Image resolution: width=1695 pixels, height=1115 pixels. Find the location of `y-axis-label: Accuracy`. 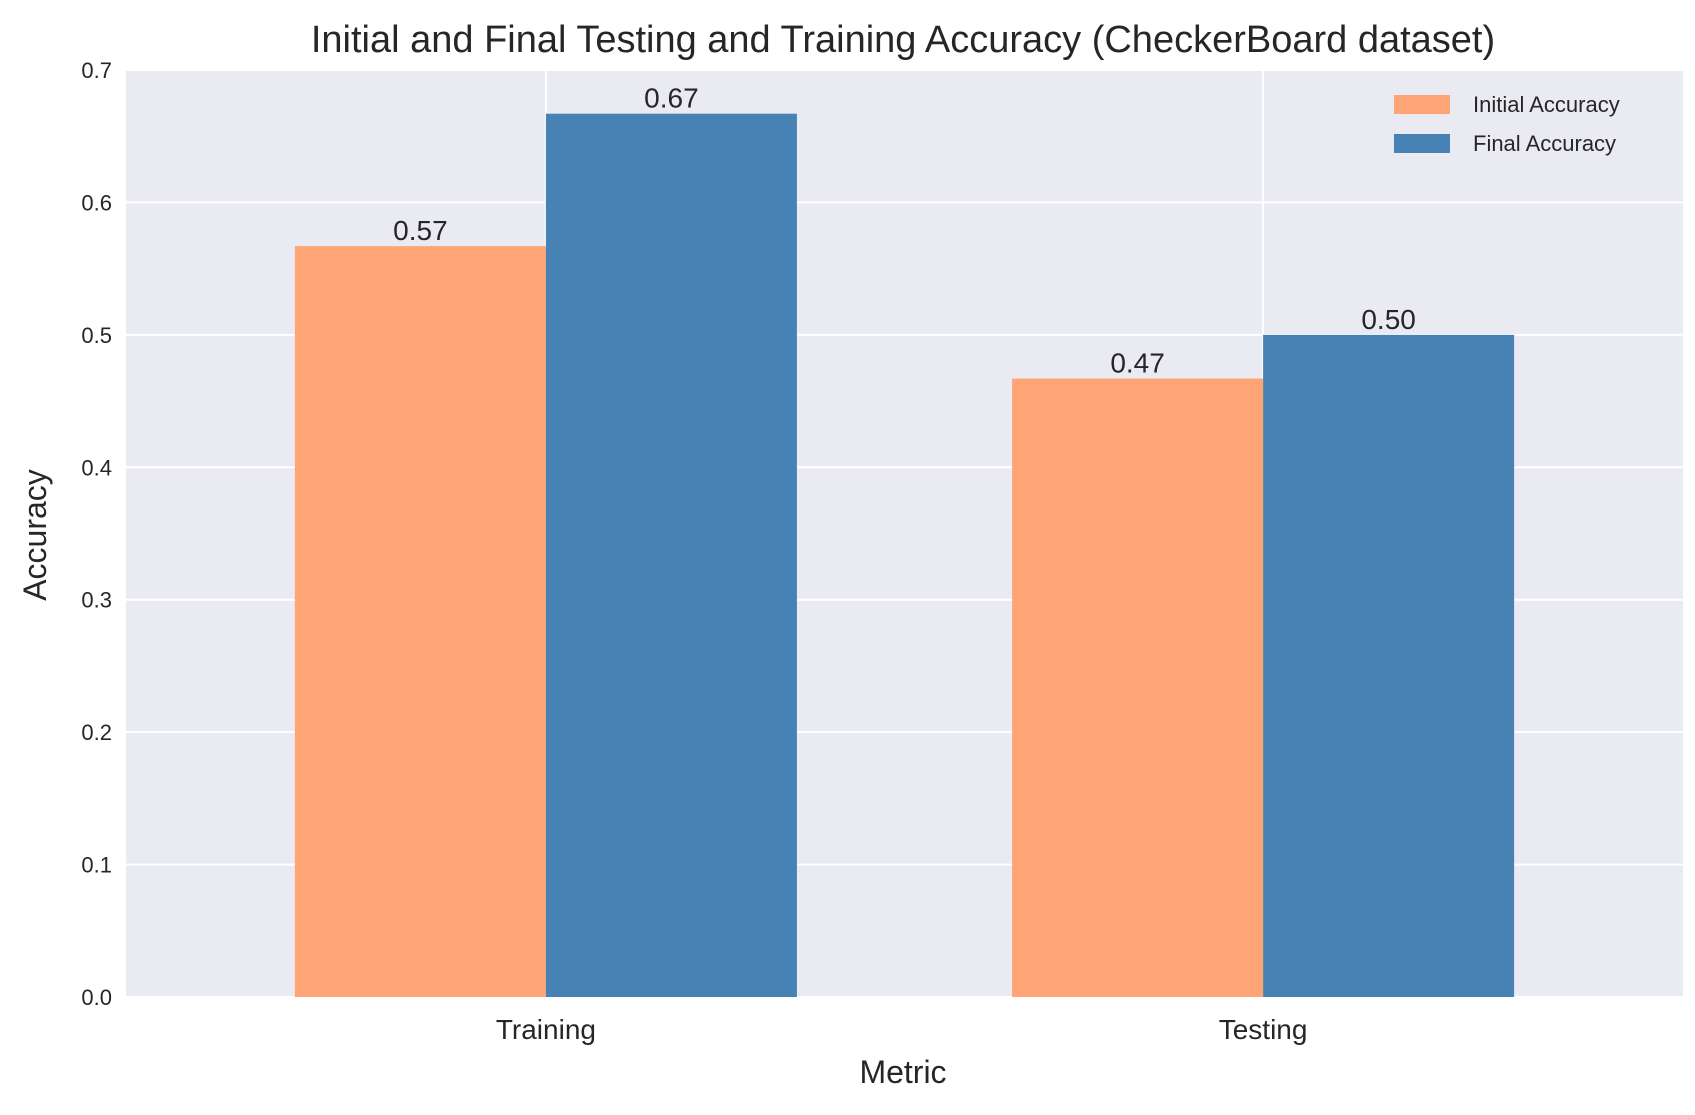

y-axis-label: Accuracy is located at coordinates (35, 535).